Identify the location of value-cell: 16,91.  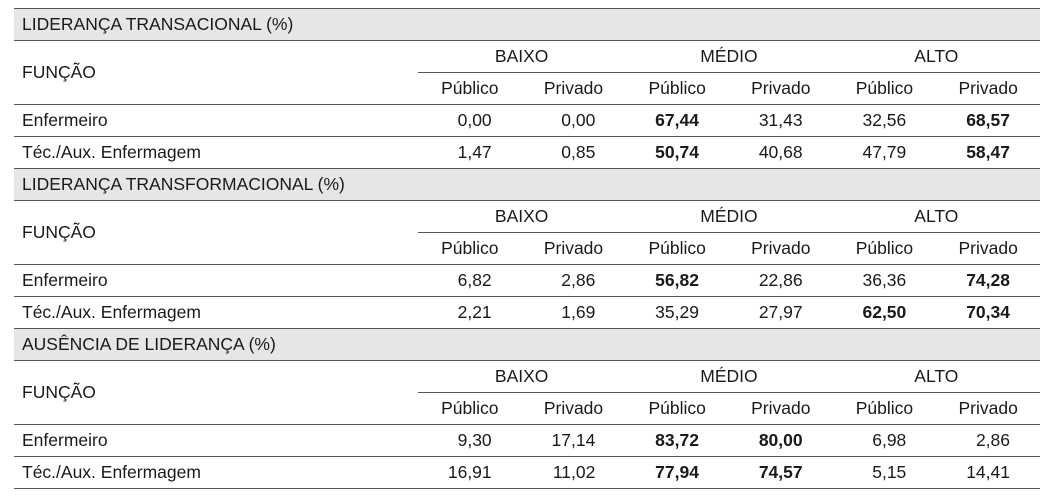
(470, 472).